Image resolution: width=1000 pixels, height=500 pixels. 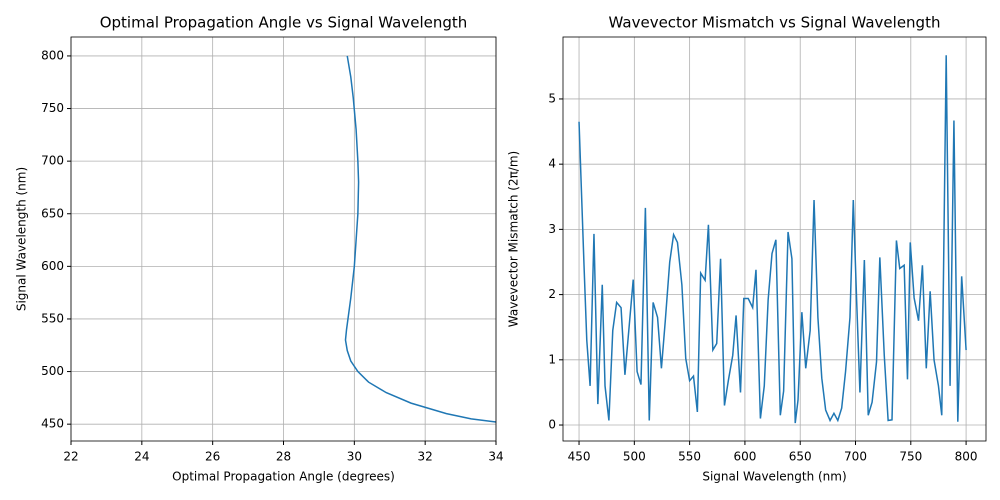 What do you see at coordinates (52, 55) in the screenshot?
I see `y-tick-label: 800` at bounding box center [52, 55].